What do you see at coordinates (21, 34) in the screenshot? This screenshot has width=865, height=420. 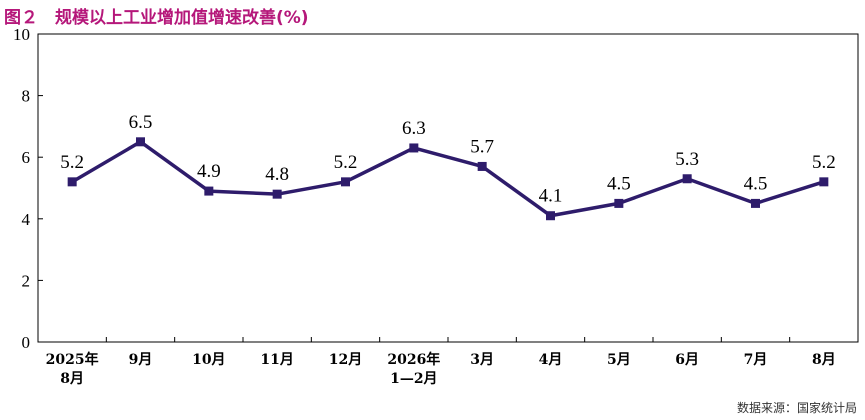 I see `y-tick-label: 10` at bounding box center [21, 34].